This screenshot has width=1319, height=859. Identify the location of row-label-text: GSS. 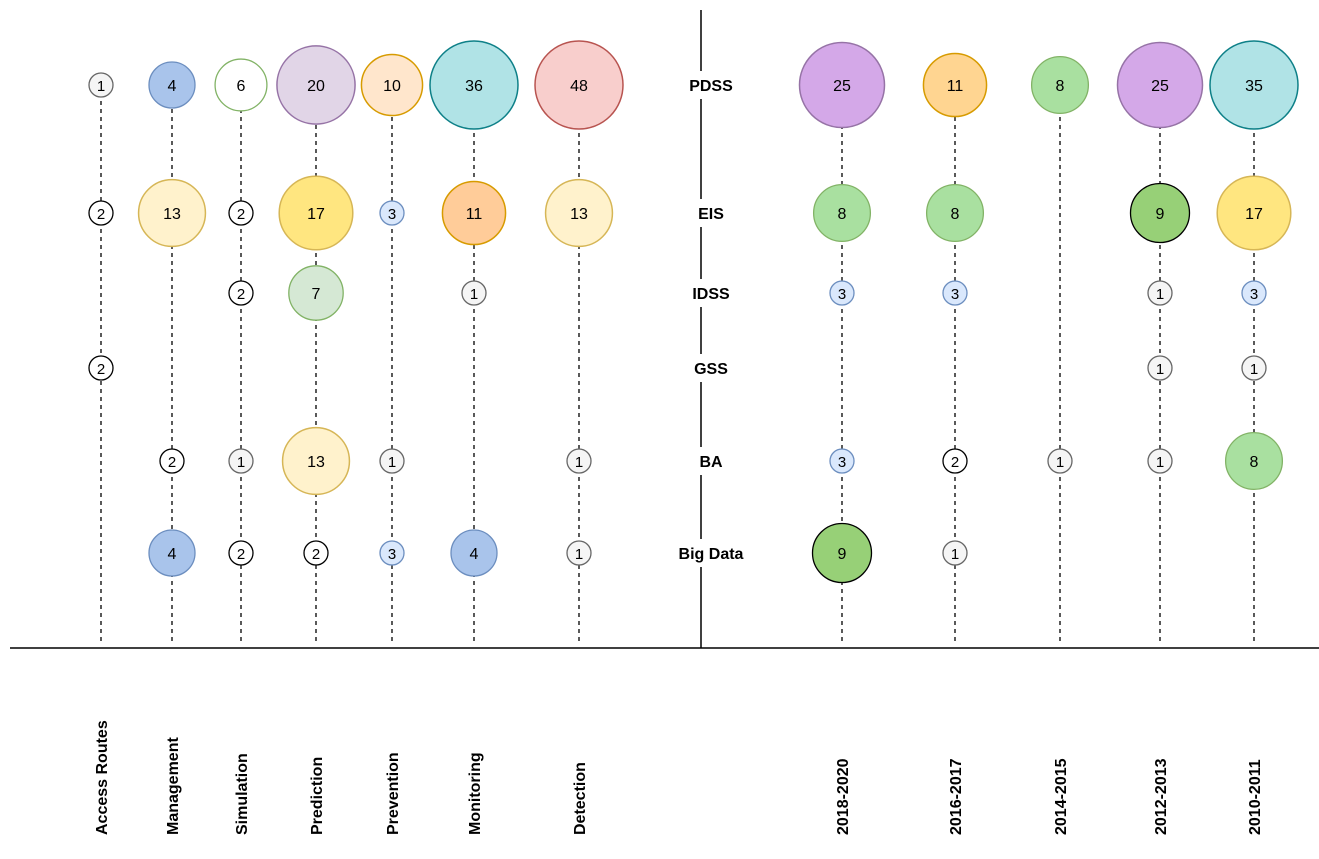
(711, 369).